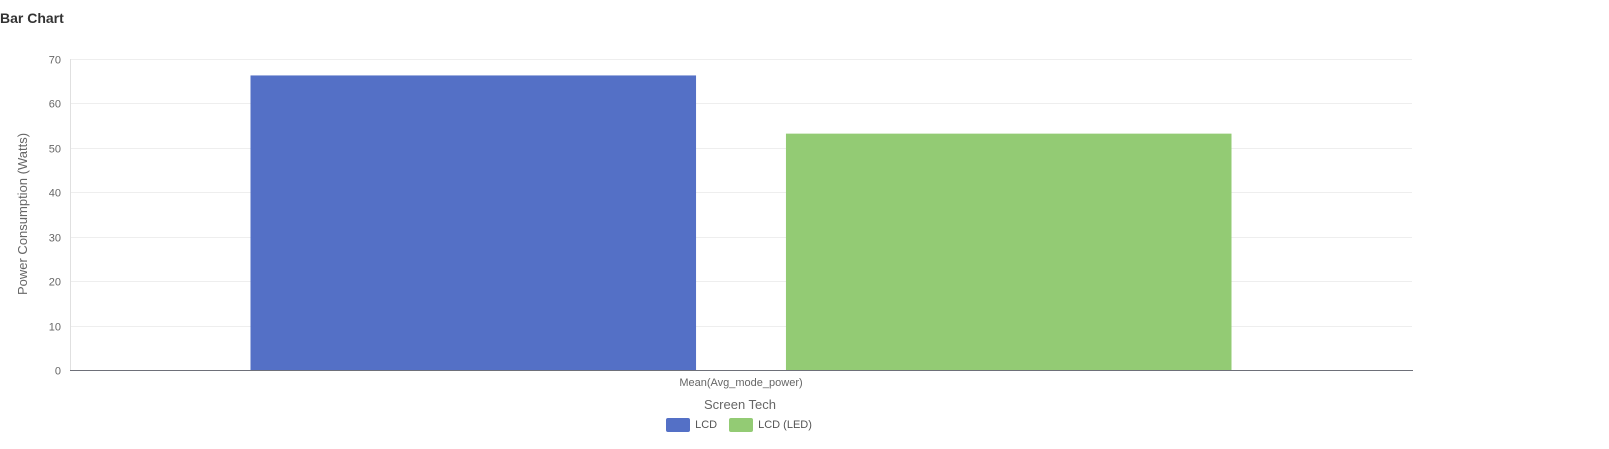 This screenshot has height=449, width=1609. I want to click on y-axis-title: Power Consumption (Watts), so click(22, 214).